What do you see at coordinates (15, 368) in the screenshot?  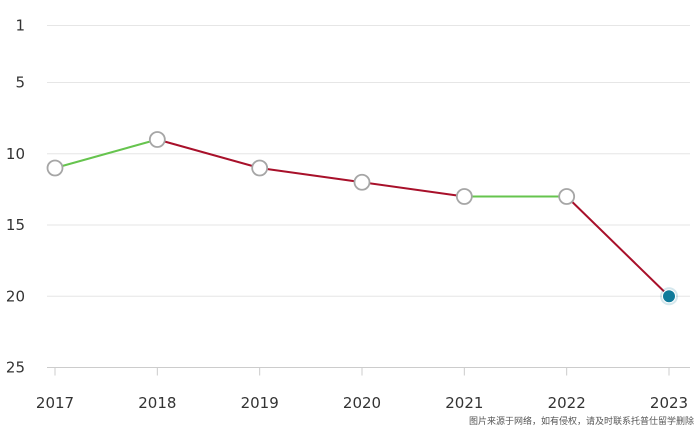 I see `y-tick-label: 25` at bounding box center [15, 368].